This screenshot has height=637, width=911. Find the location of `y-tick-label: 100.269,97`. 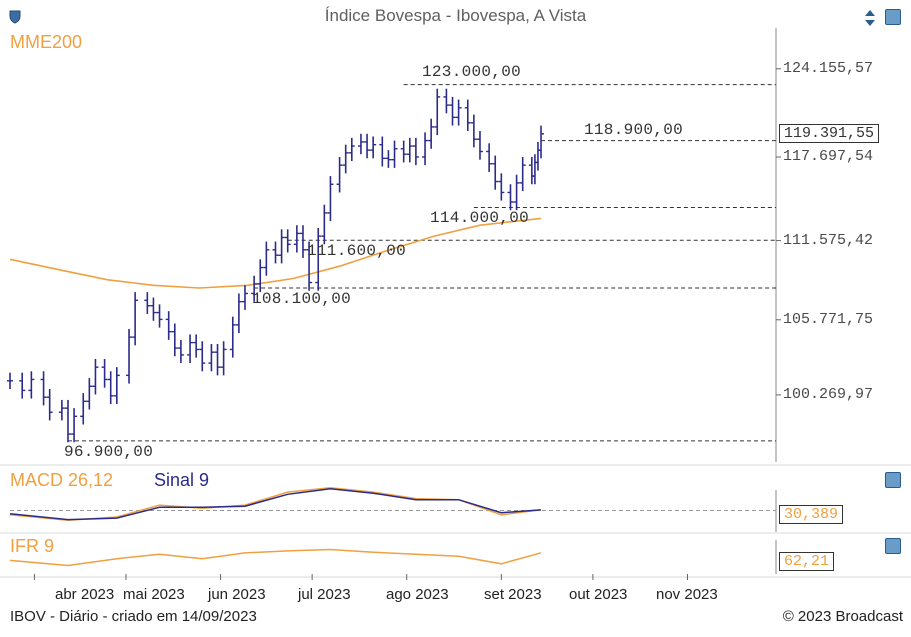

y-tick-label: 100.269,97 is located at coordinates (828, 394).